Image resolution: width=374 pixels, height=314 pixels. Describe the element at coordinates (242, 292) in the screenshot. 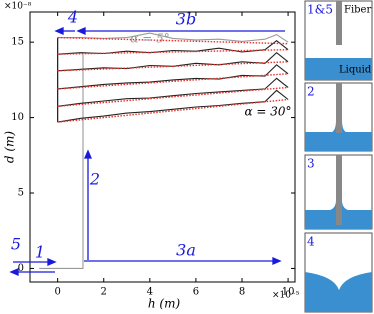

I see `x-tick-label: 8` at that location.